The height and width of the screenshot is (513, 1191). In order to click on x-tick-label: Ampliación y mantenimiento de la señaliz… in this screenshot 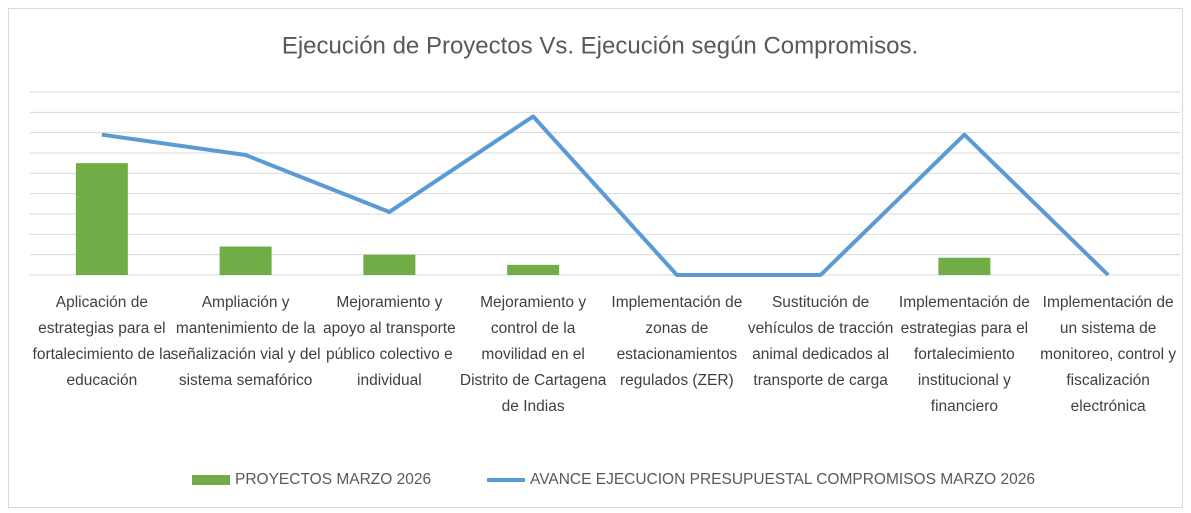, I will do `click(245, 341)`.